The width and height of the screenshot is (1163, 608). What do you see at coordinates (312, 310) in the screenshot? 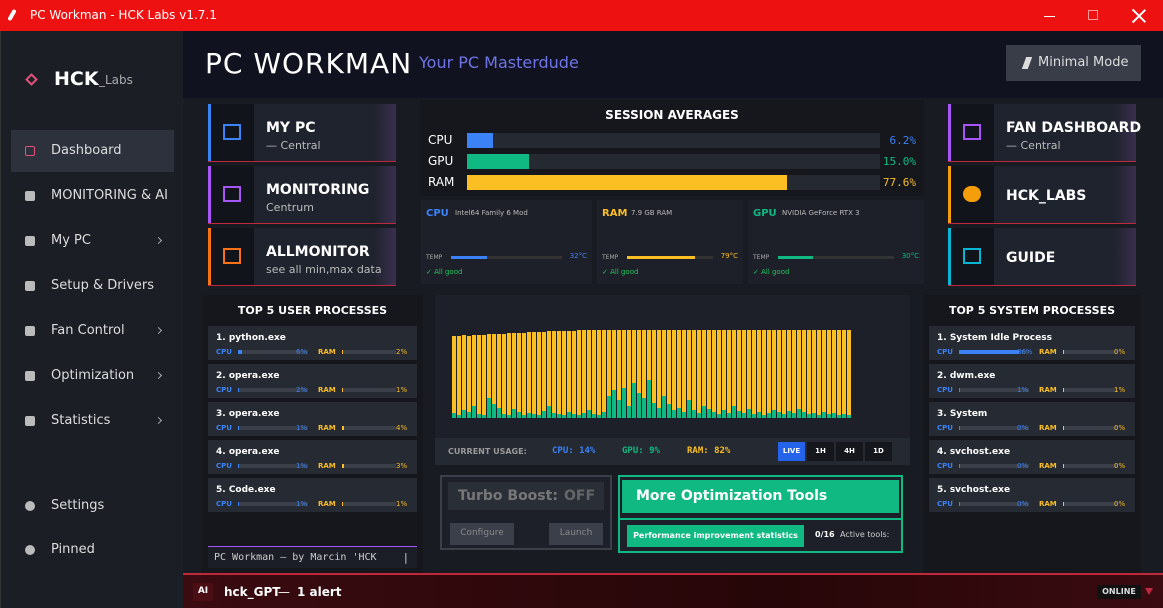
I see `panel-title: TOP 5 USER PROCESSES` at bounding box center [312, 310].